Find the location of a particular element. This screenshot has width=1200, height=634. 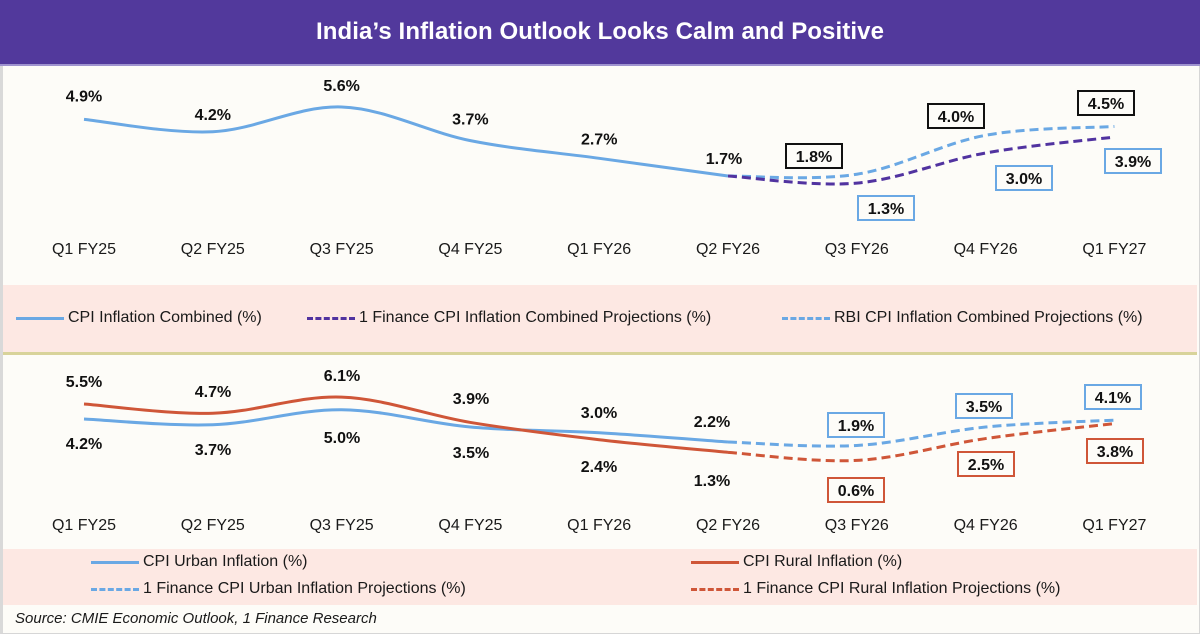

data-label-rural: 3.9% is located at coordinates (471, 399).